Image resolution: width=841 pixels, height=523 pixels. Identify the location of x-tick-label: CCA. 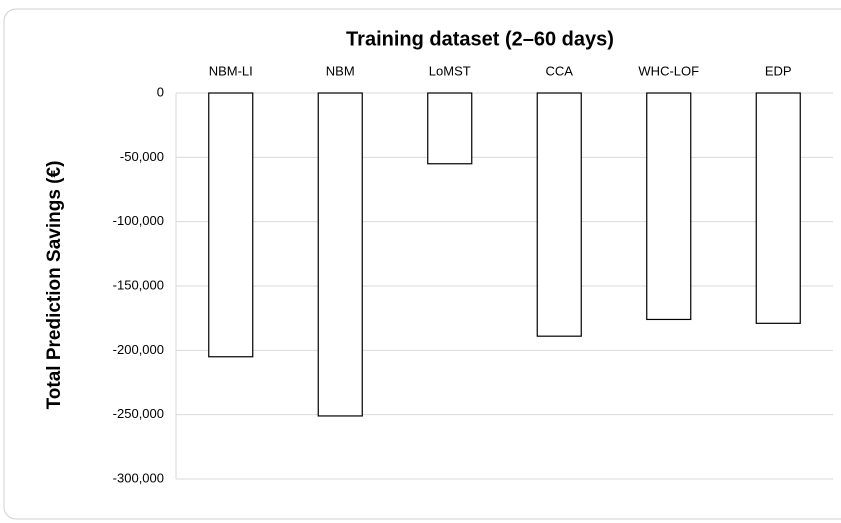
(560, 70).